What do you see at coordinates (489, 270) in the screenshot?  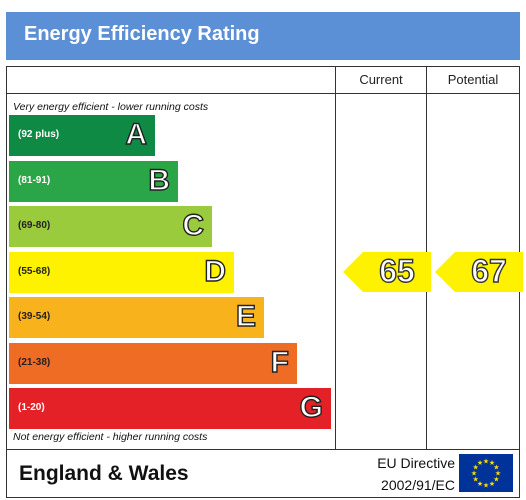 I see `potential-rating-value: 67` at bounding box center [489, 270].